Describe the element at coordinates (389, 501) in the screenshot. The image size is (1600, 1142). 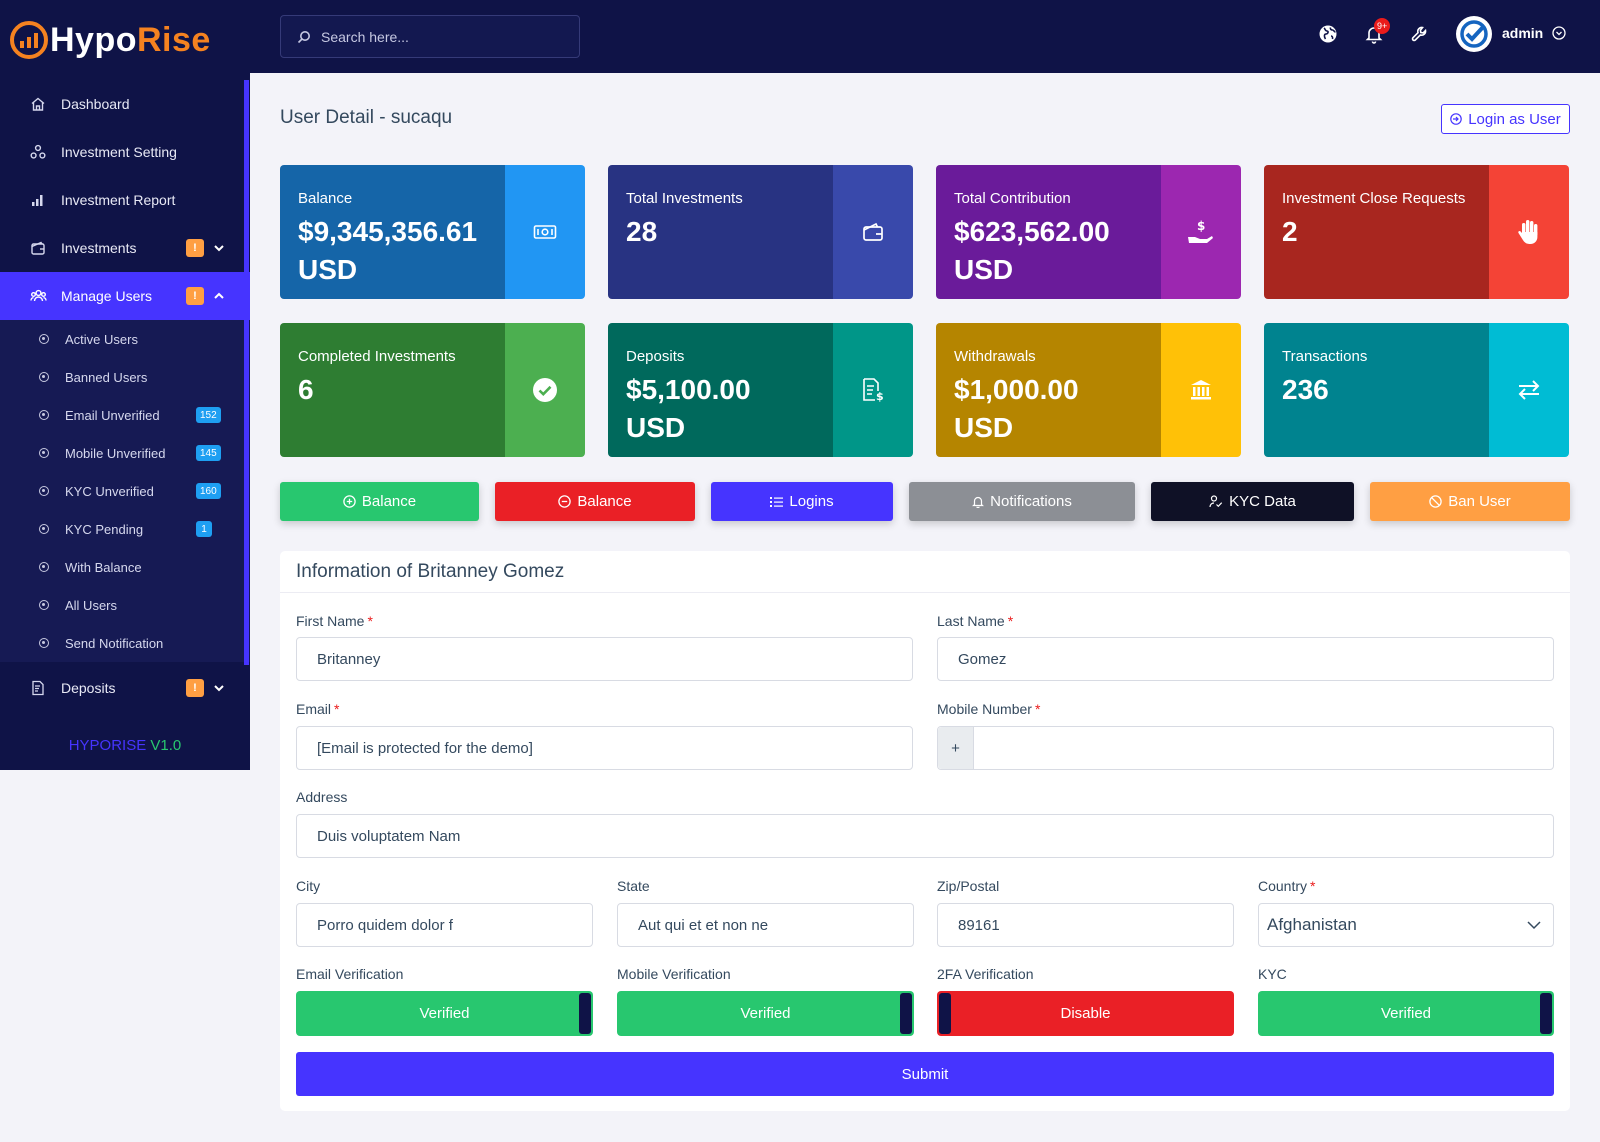
I see `add-balance-label: Balance` at that location.